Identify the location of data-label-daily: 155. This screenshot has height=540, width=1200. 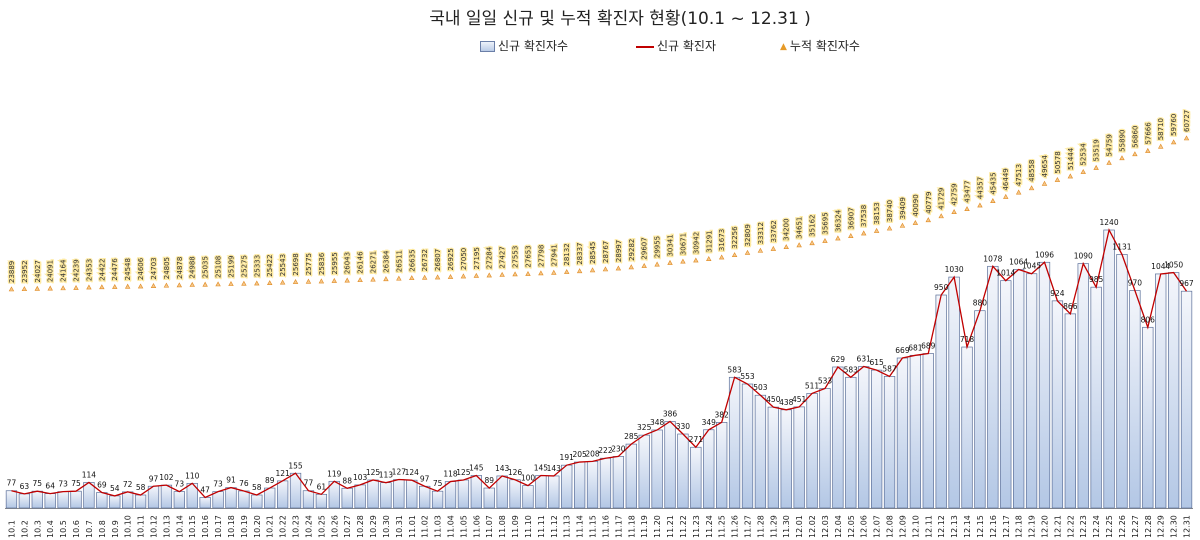
(295, 465).